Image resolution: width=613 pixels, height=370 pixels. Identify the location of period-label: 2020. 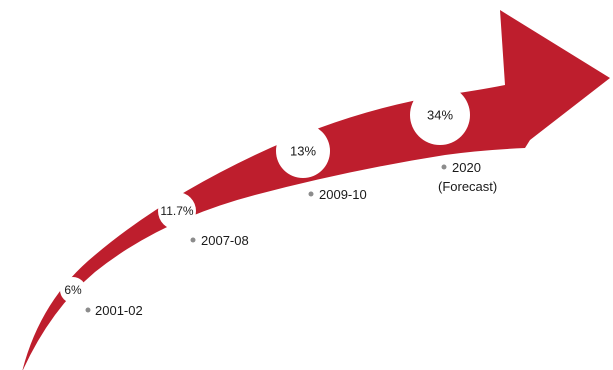
(466, 167).